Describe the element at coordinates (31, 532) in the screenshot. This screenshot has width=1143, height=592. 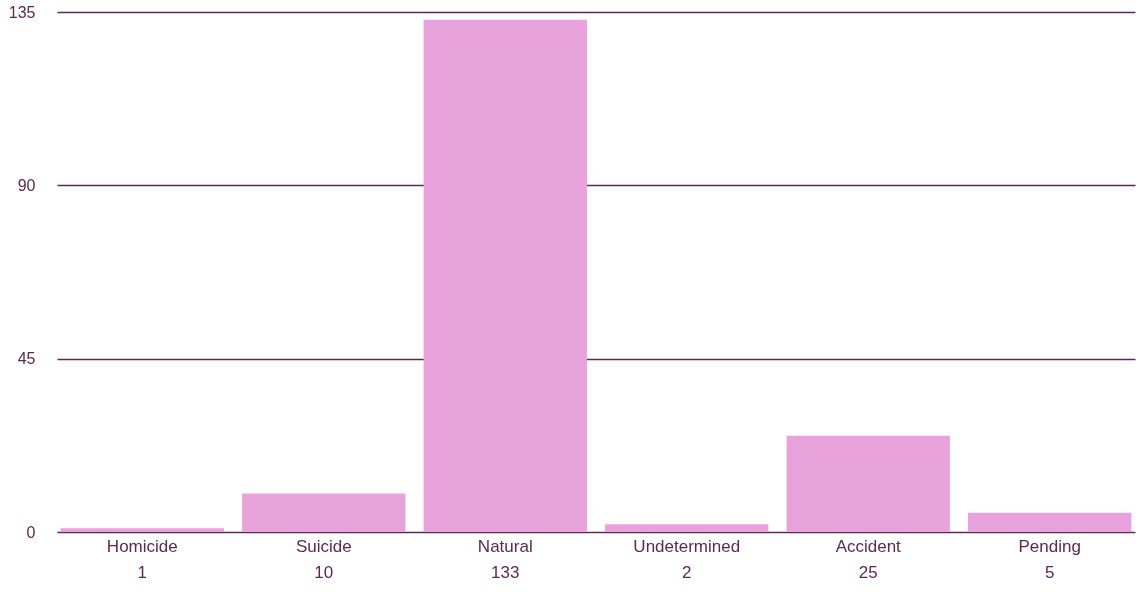
I see `y-tick-label: 0` at that location.